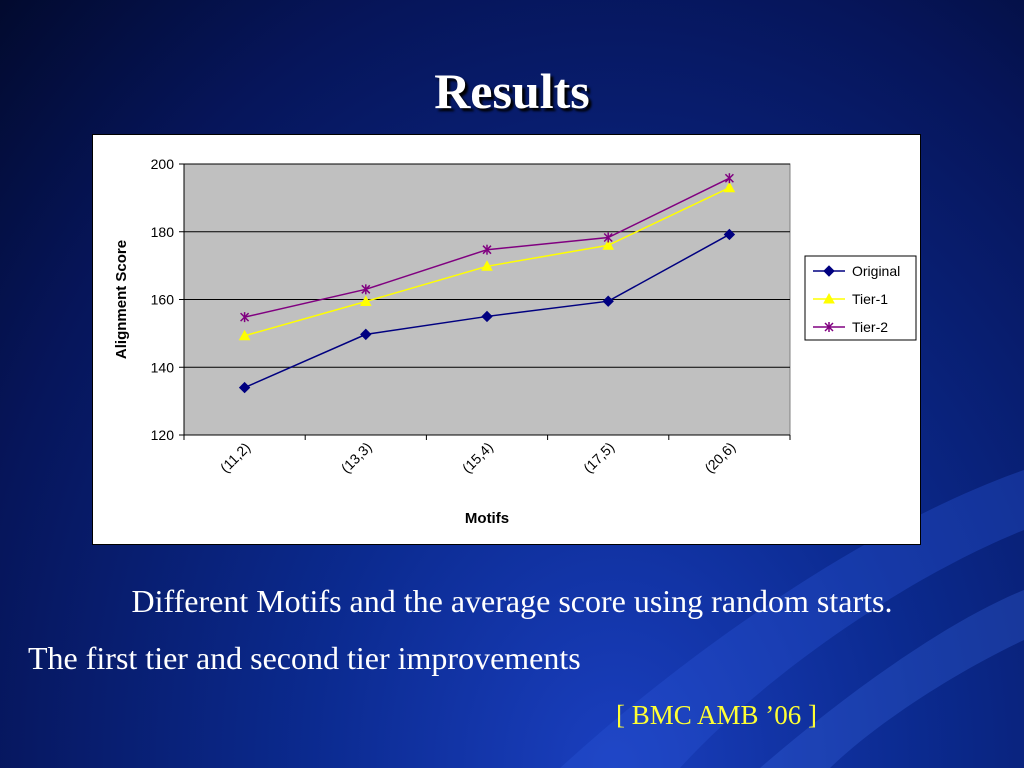  I want to click on y-axis-title: Alignment Score, so click(121, 299).